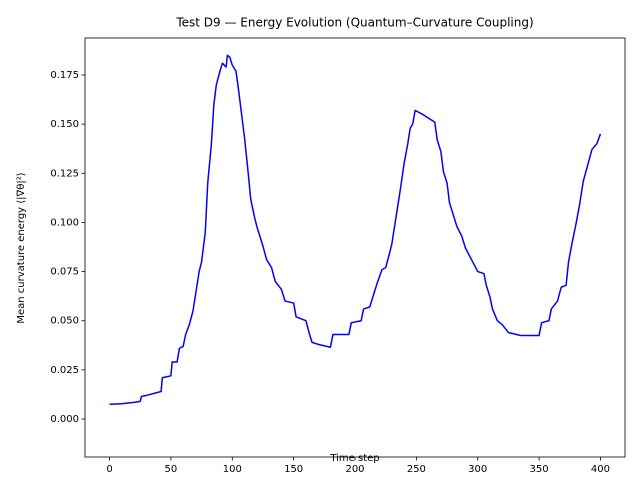 The image size is (640, 480). I want to click on x-tick-label: 50, so click(171, 469).